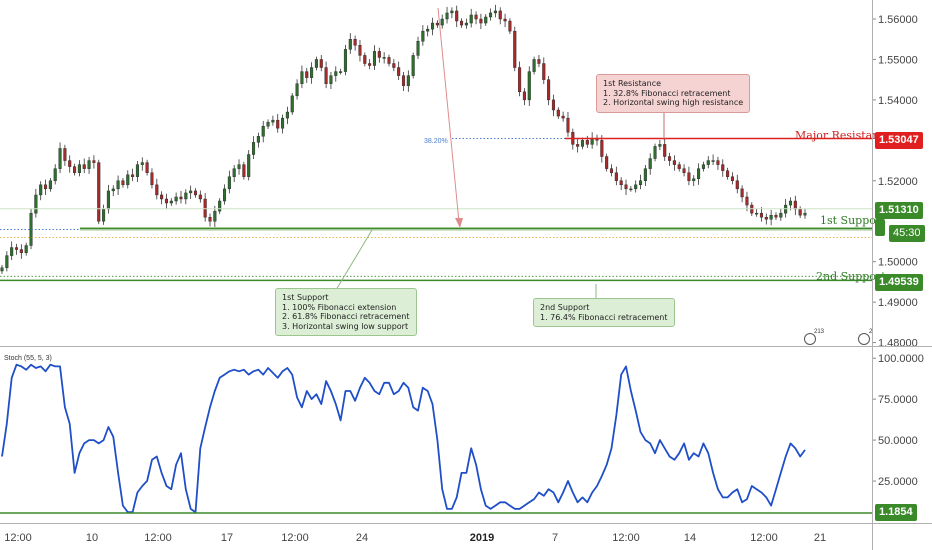 The image size is (932, 550). I want to click on time-tick-label: 17, so click(227, 538).